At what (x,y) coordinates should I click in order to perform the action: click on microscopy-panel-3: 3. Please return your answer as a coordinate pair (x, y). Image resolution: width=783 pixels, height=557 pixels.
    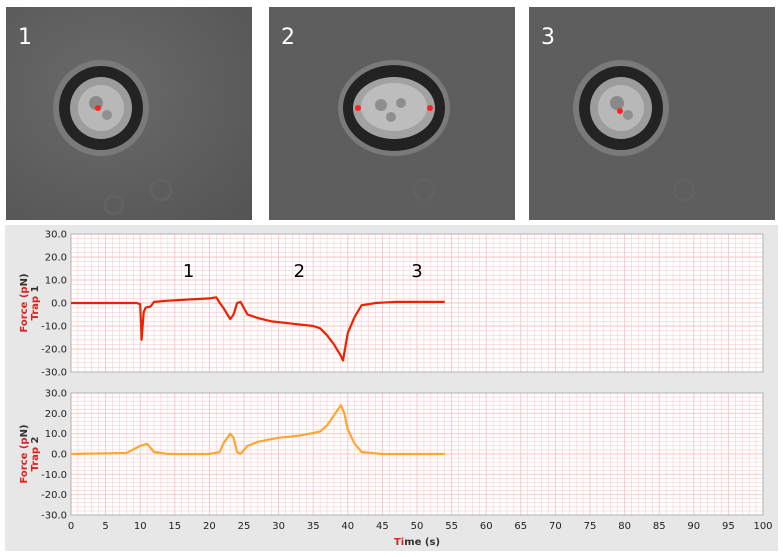
    Looking at the image, I should click on (652, 113).